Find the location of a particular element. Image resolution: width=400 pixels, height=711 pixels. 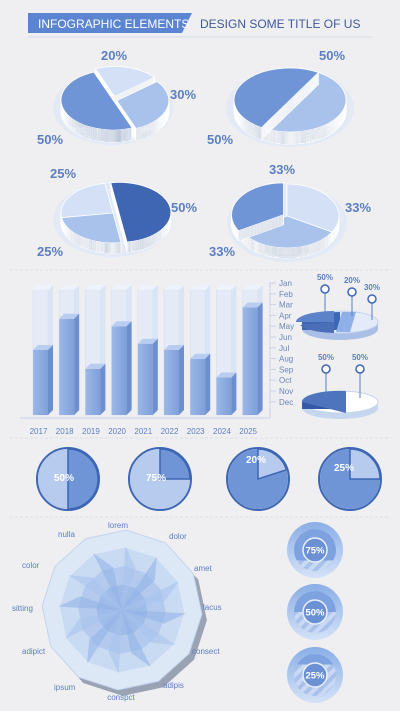

bar-category-label: 2023 is located at coordinates (196, 431).